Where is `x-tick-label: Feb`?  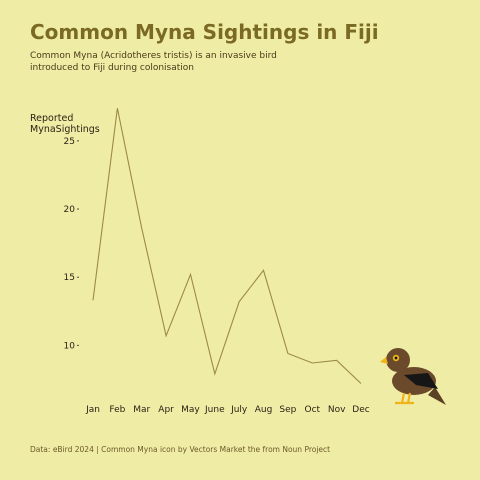
x-tick-label: Feb is located at coordinates (117, 410).